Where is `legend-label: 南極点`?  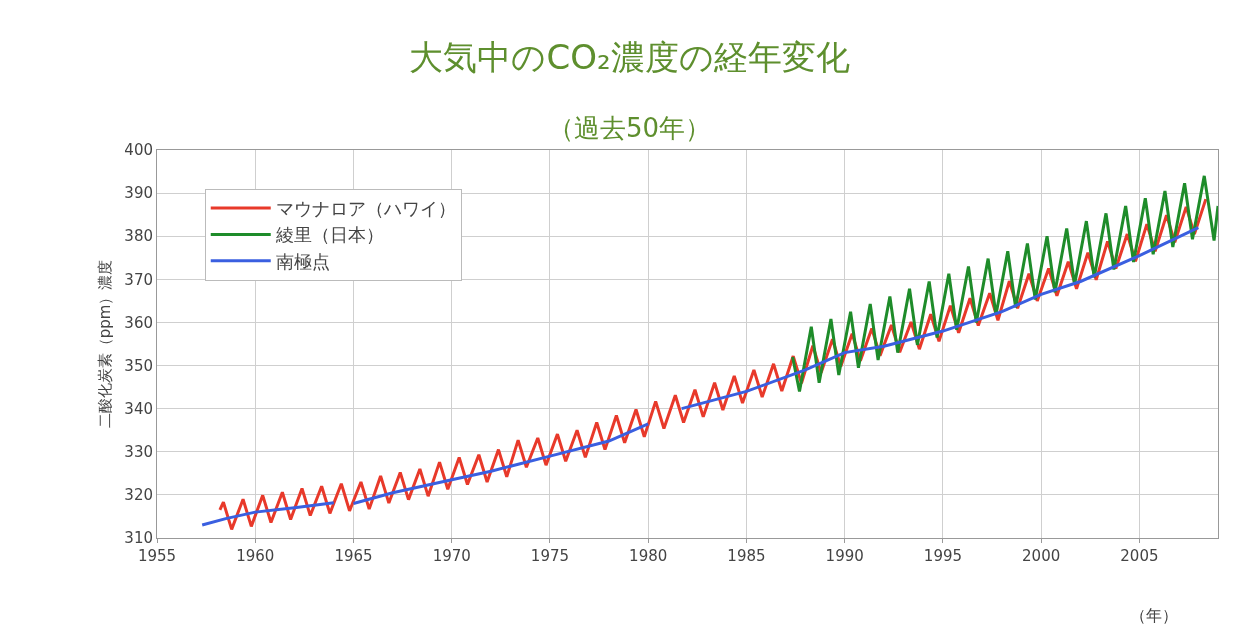 legend-label: 南極点 is located at coordinates (302, 261).